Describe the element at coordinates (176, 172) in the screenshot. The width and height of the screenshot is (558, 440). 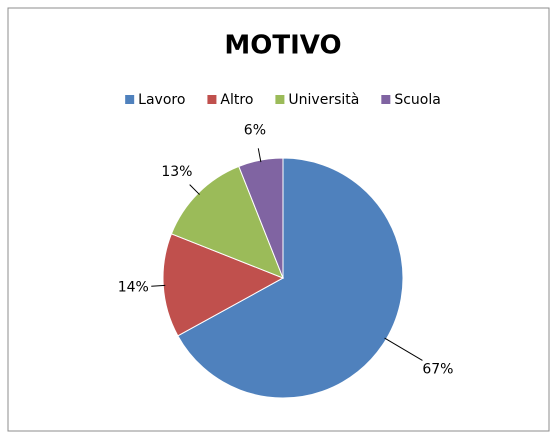
I see `data-label: 13%` at that location.